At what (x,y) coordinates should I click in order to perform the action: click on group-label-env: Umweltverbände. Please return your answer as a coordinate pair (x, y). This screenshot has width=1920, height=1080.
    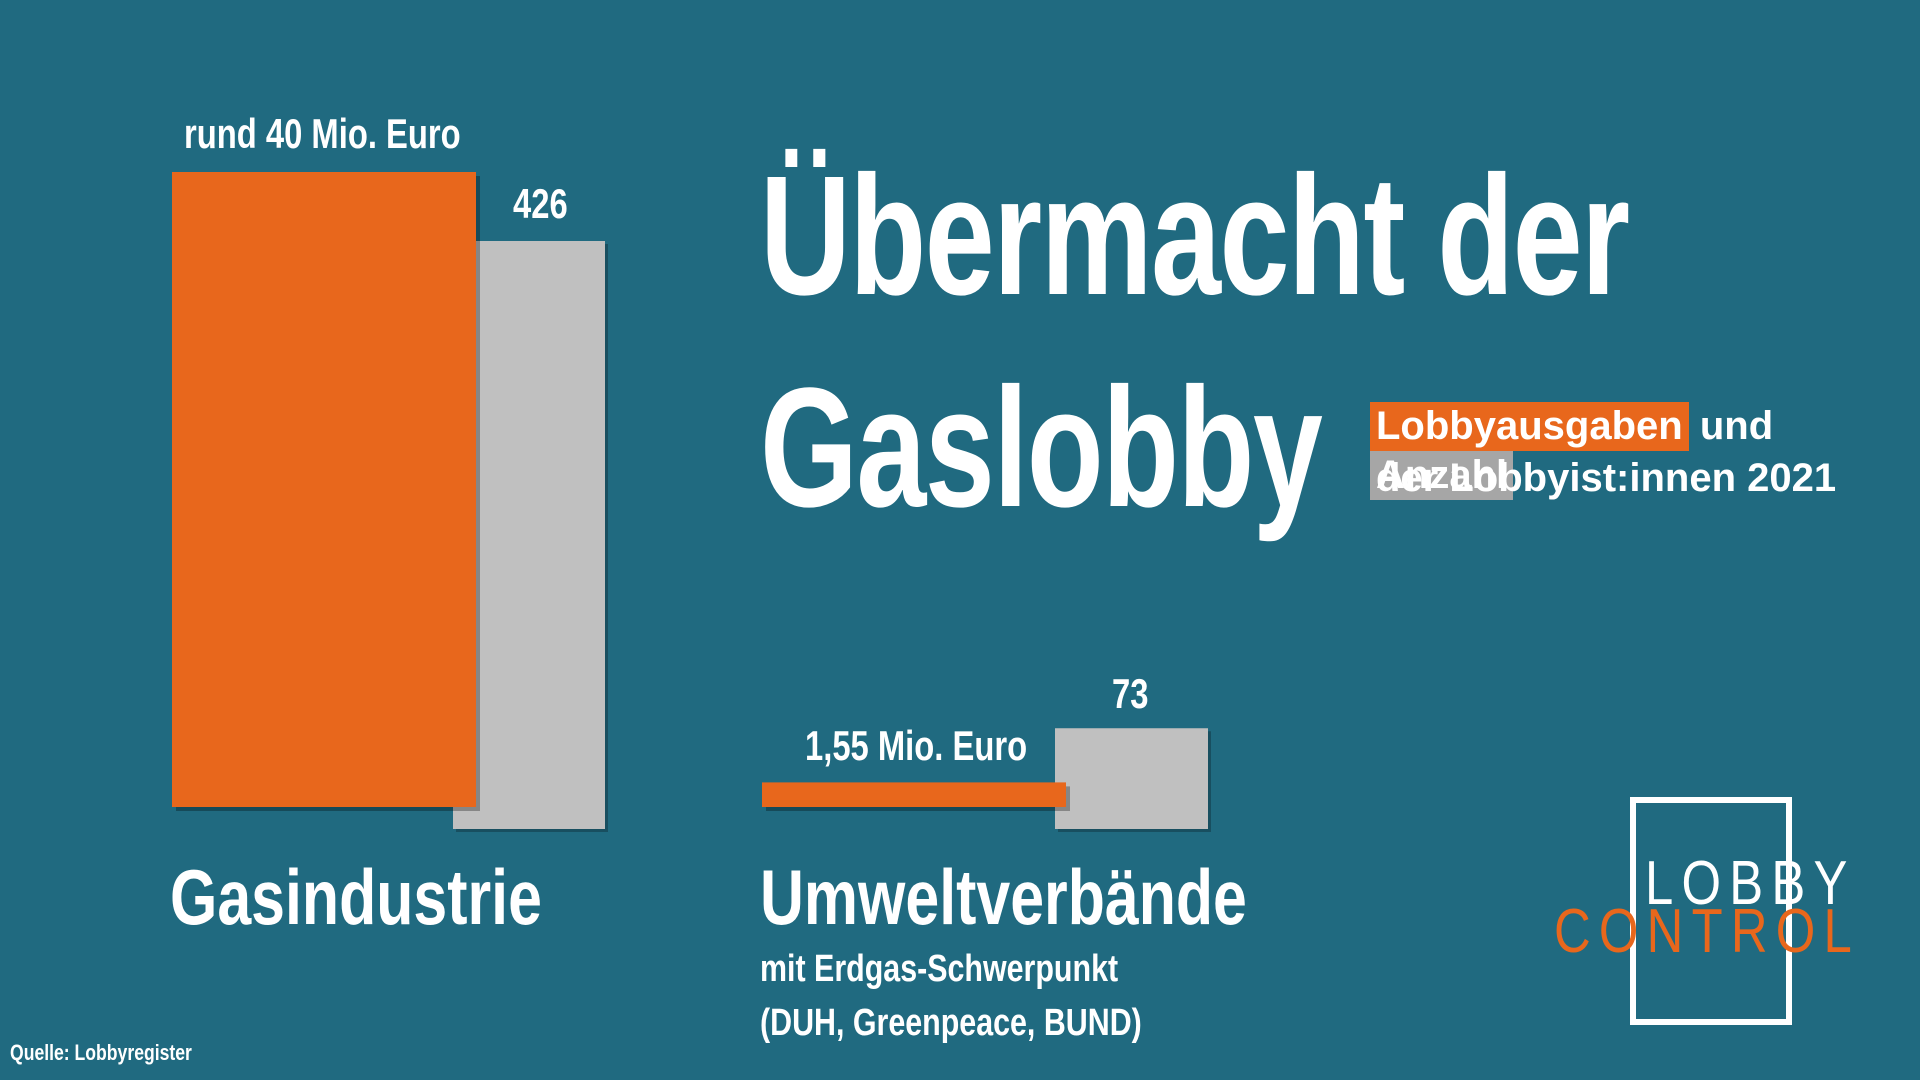
    Looking at the image, I should click on (1003, 897).